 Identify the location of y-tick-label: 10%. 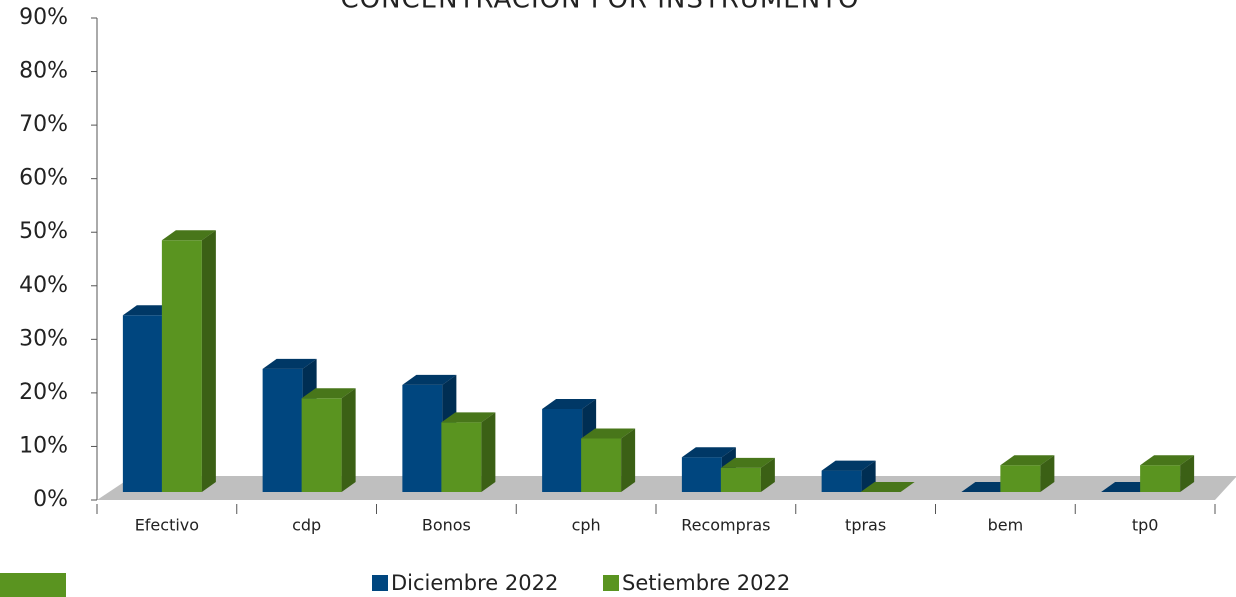
(43, 445).